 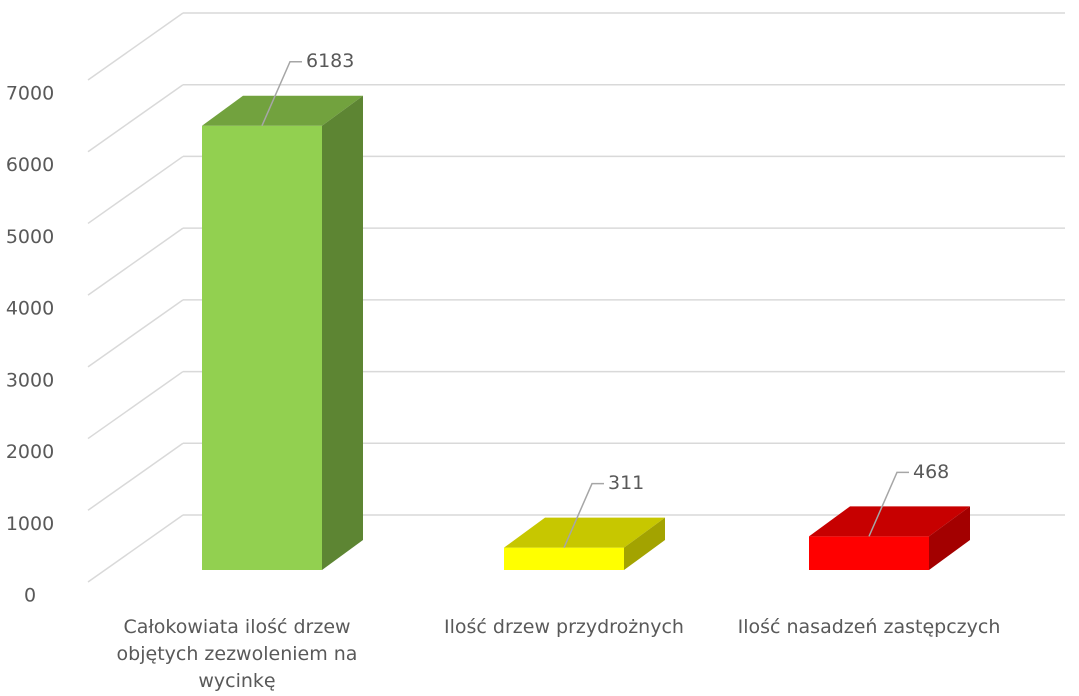 What do you see at coordinates (564, 627) in the screenshot?
I see `x-tick-label: Ilość drzew przydrożnych` at bounding box center [564, 627].